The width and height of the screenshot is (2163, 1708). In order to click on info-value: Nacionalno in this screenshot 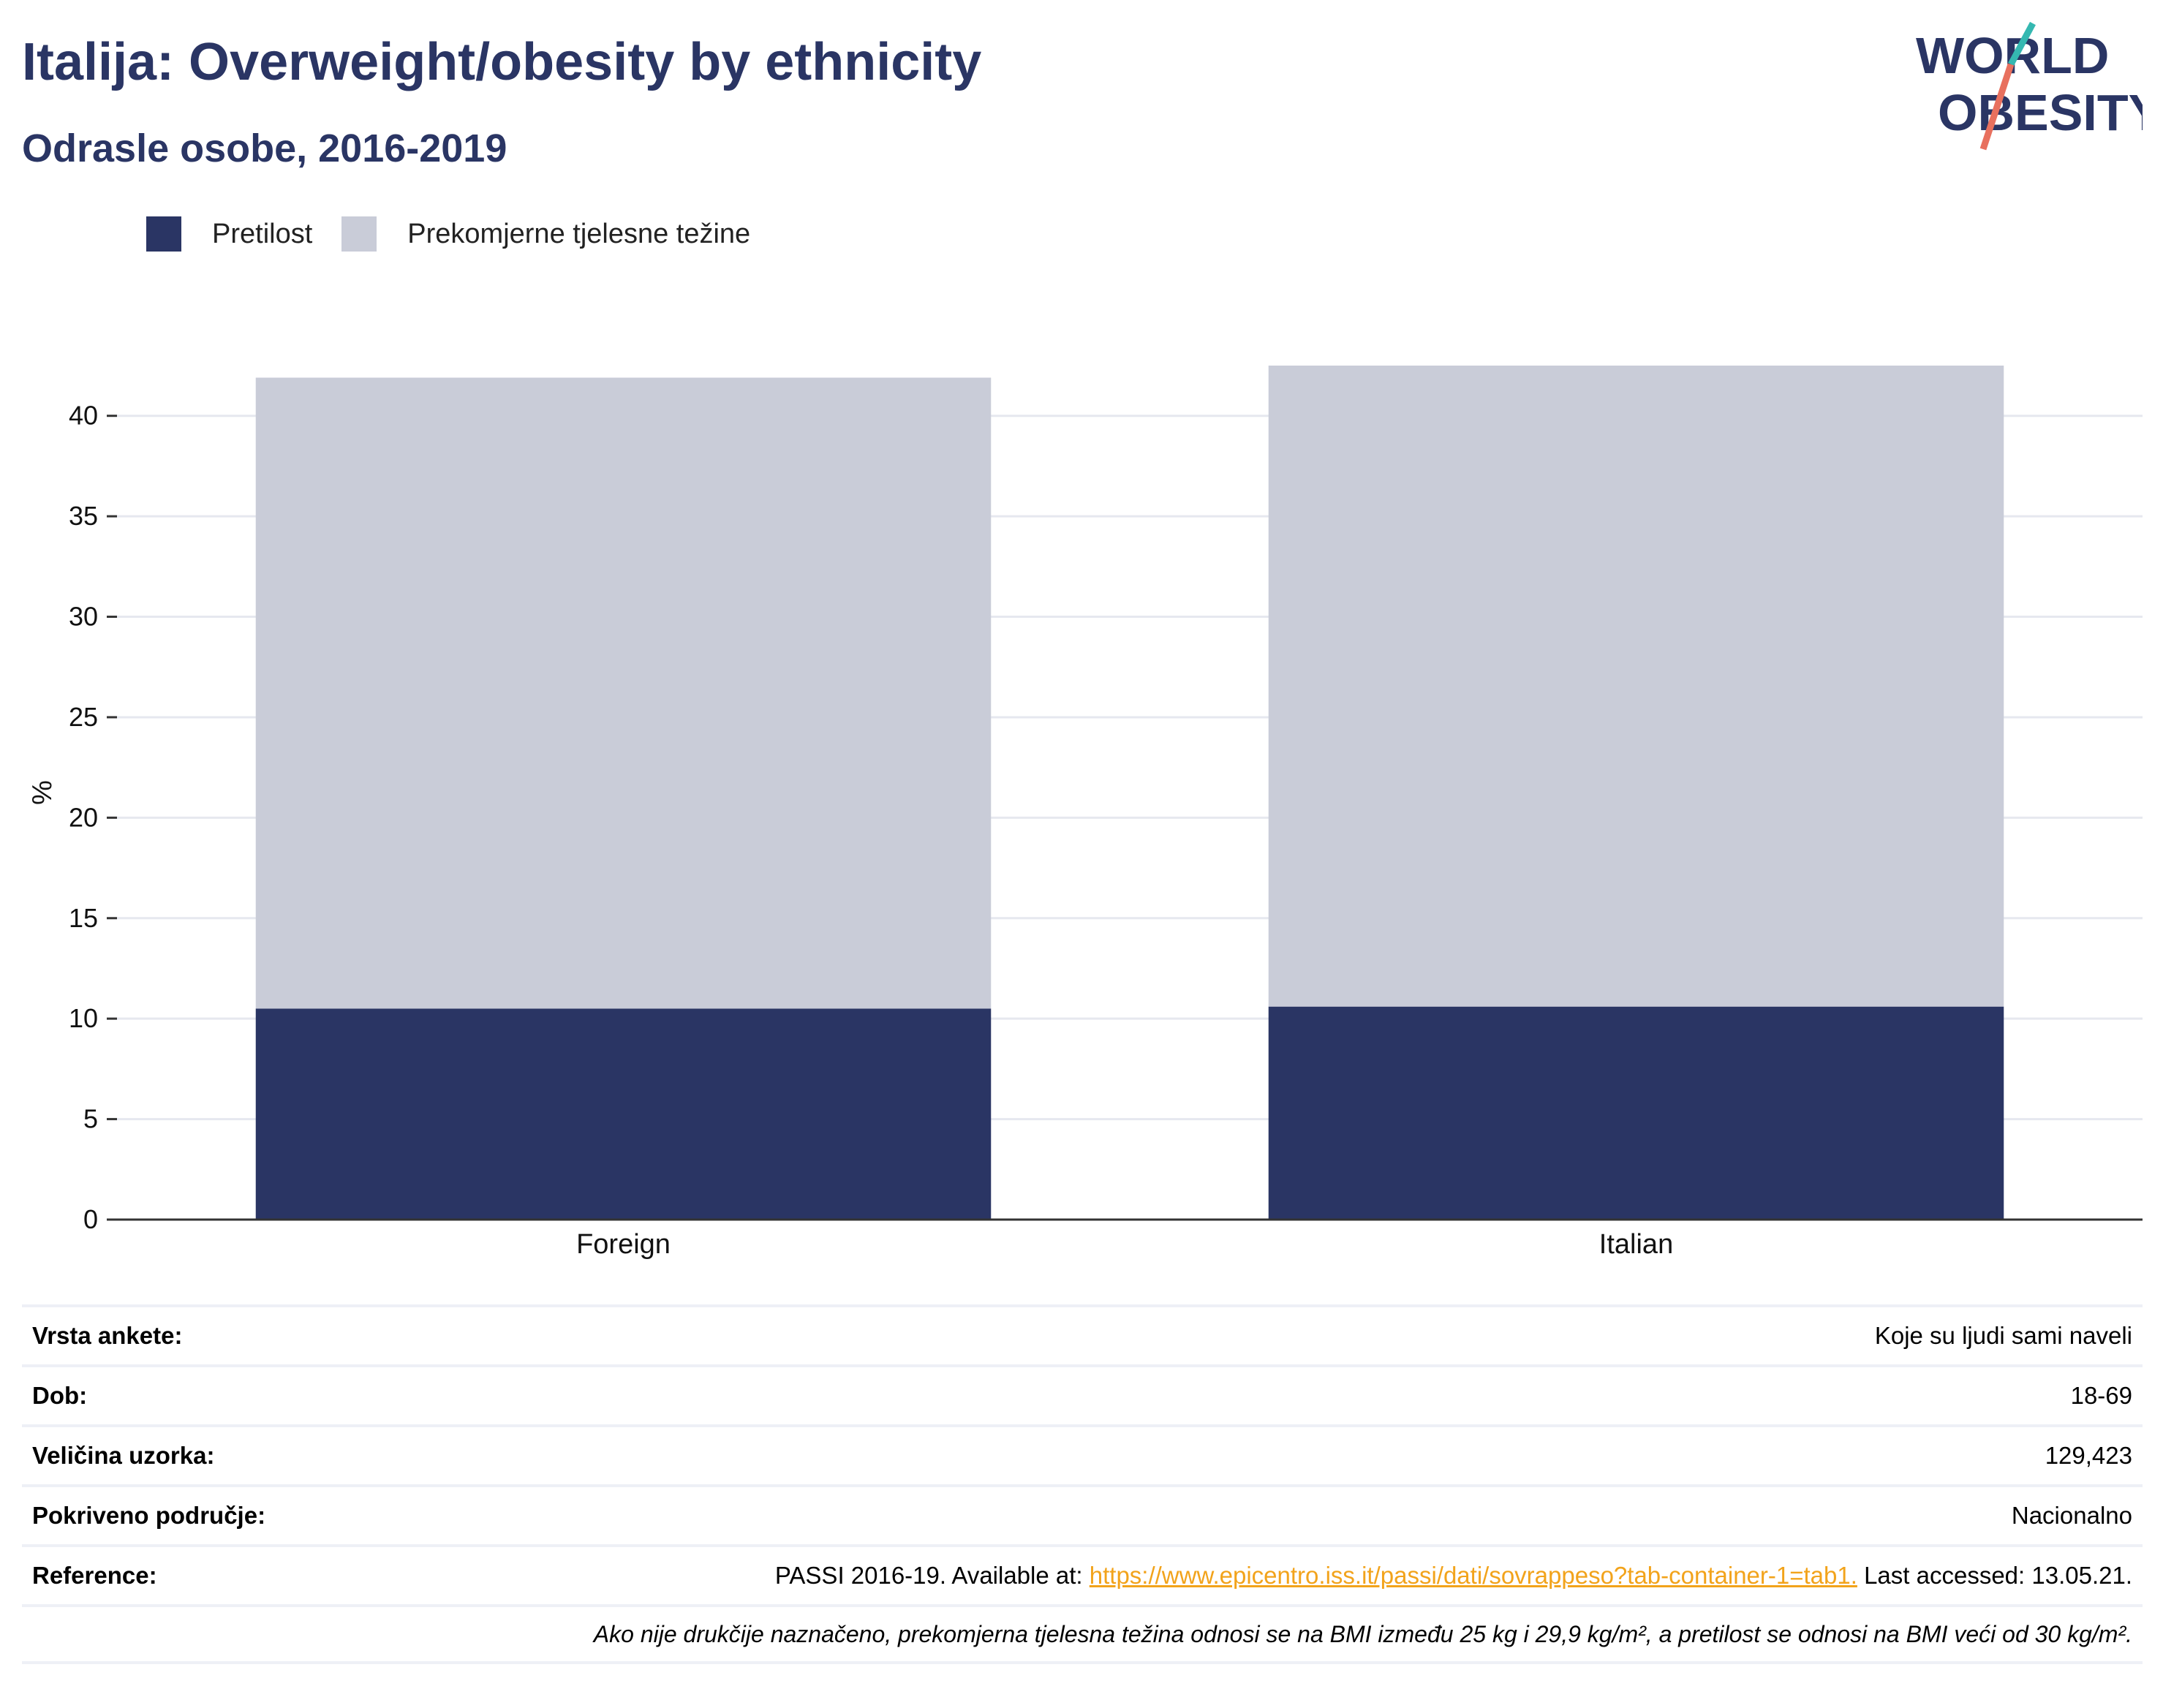, I will do `click(2072, 1515)`.